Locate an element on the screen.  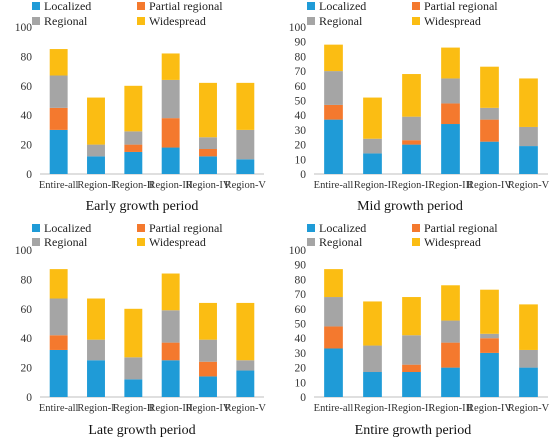
y-tick-label: 10 is located at coordinates (301, 160).